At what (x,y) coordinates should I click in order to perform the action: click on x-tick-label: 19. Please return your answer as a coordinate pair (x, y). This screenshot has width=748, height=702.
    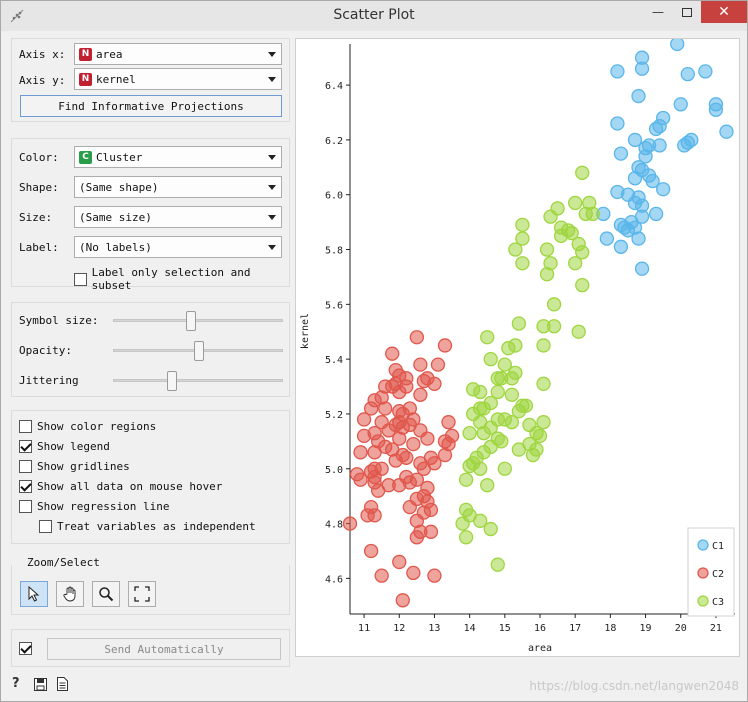
    Looking at the image, I should click on (646, 628).